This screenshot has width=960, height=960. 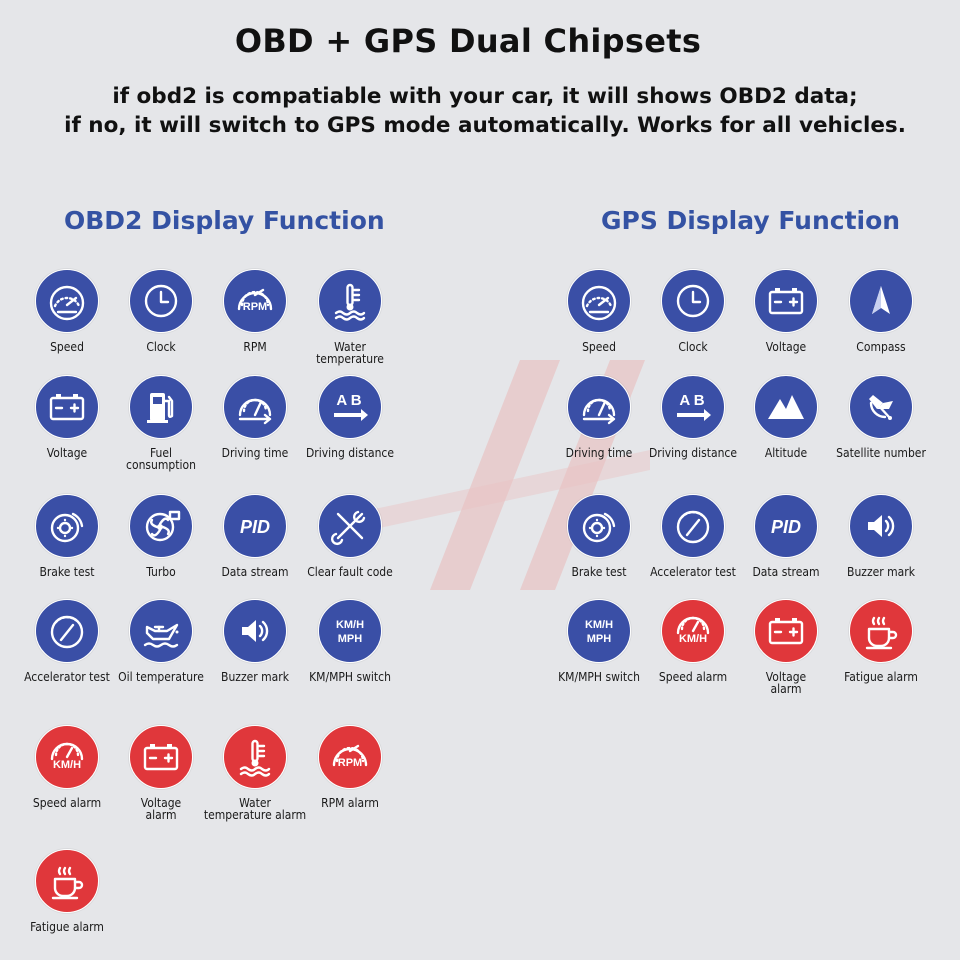 I want to click on obd2-function-data-stream: PID Data stream, so click(x=255, y=536).